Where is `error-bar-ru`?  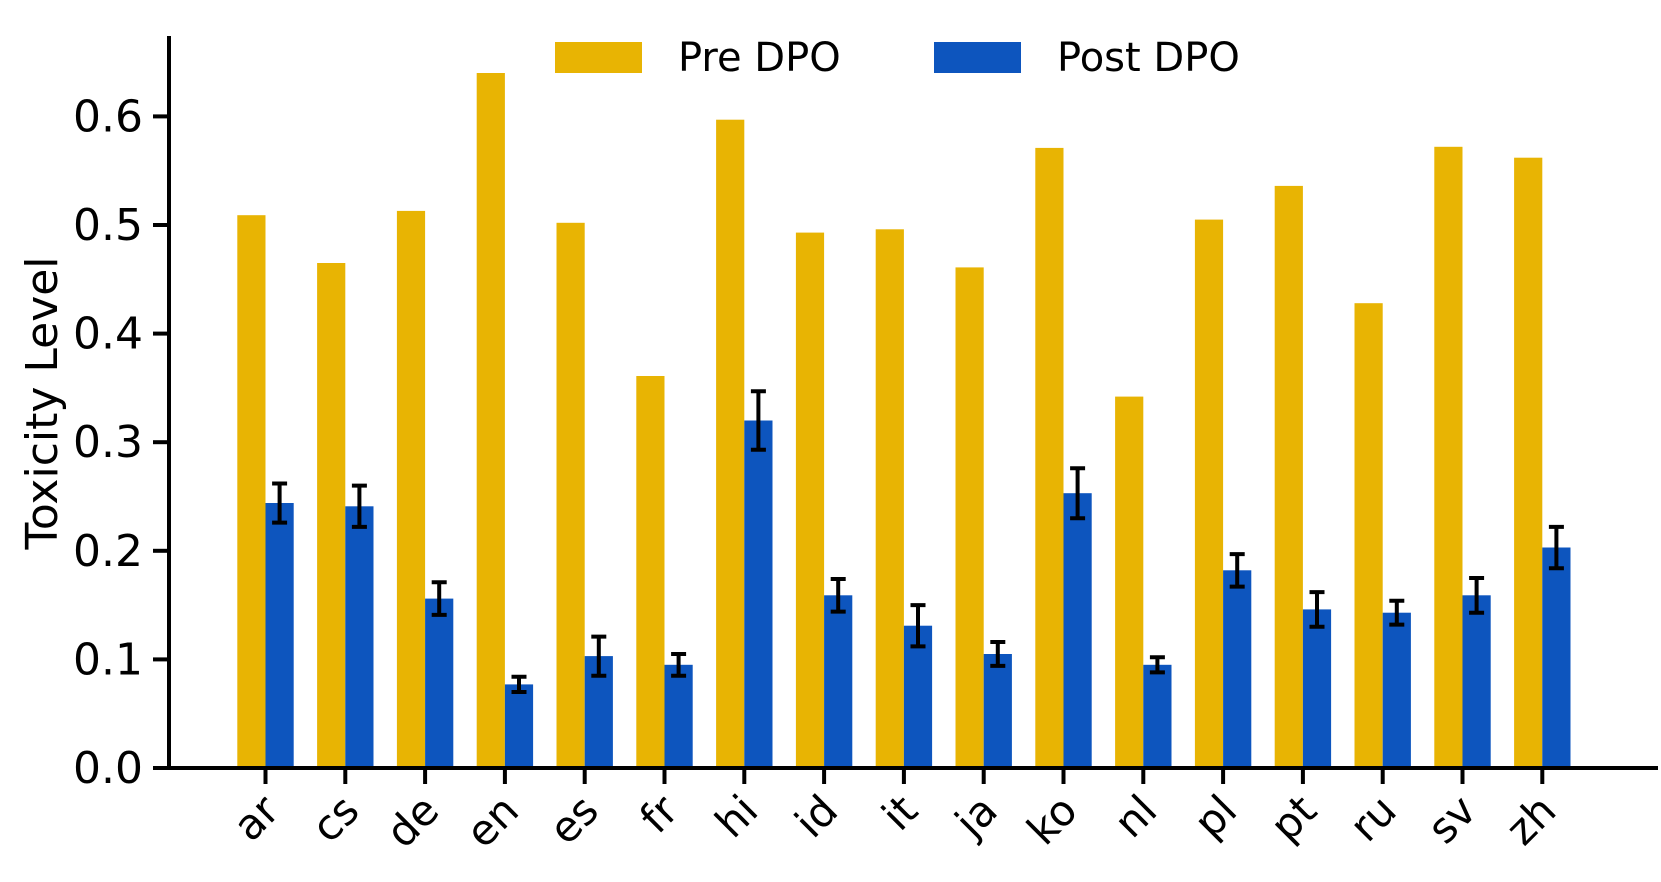
error-bar-ru is located at coordinates (1397, 612).